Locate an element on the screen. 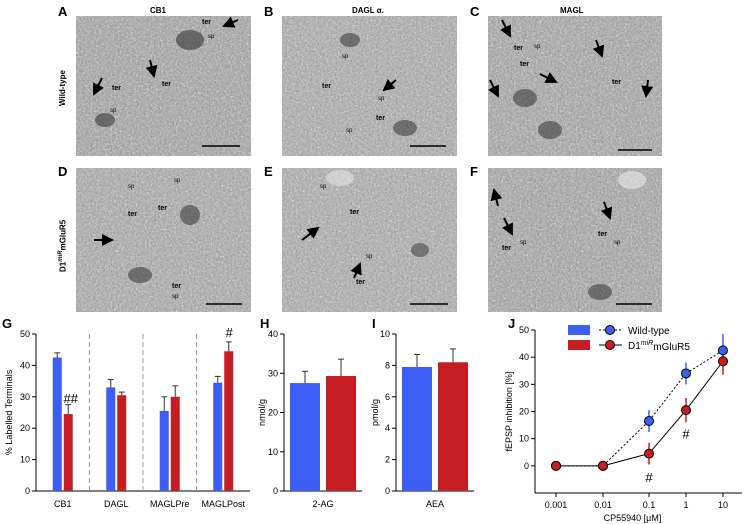 The height and width of the screenshot is (524, 747). panel-label-d: D is located at coordinates (63, 171).